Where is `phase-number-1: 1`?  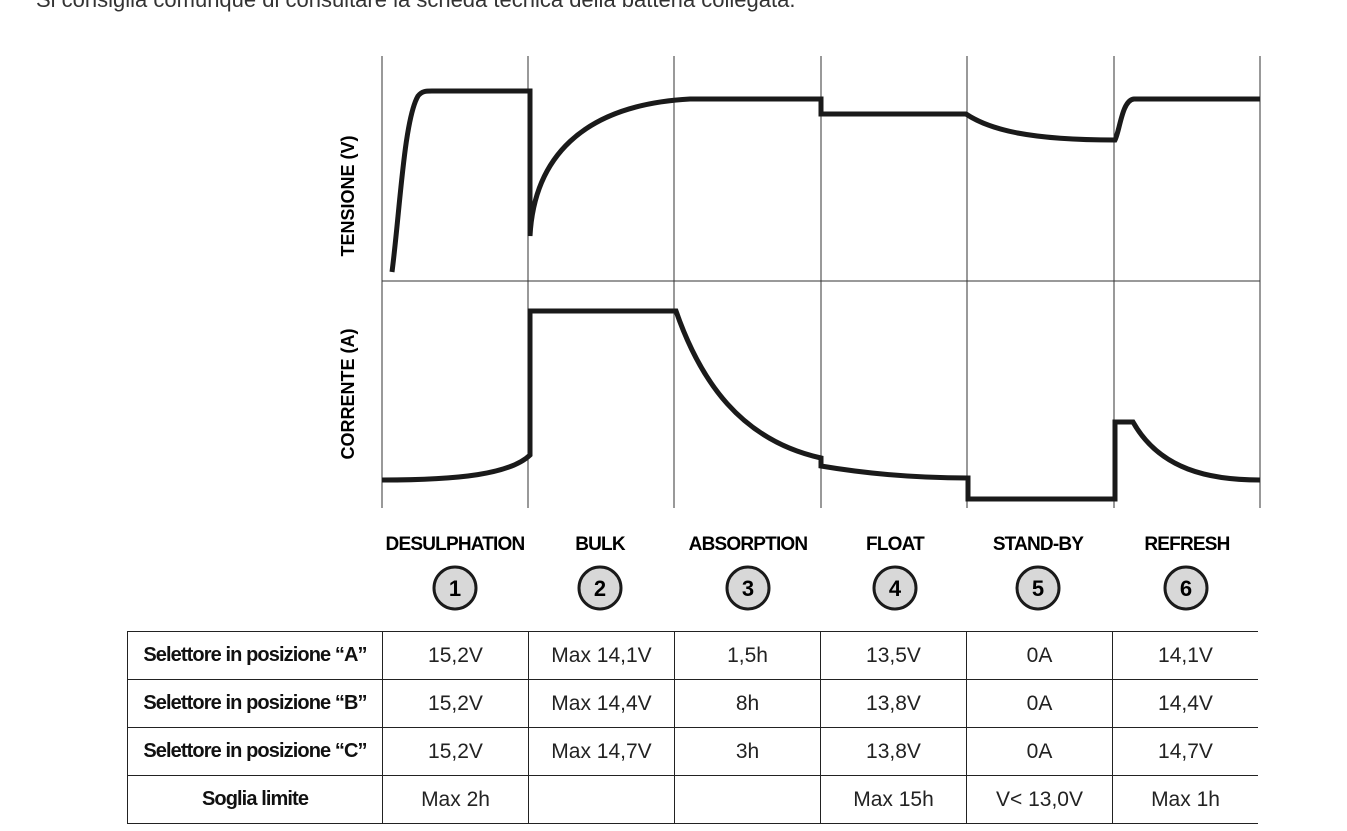
phase-number-1: 1 is located at coordinates (455, 588).